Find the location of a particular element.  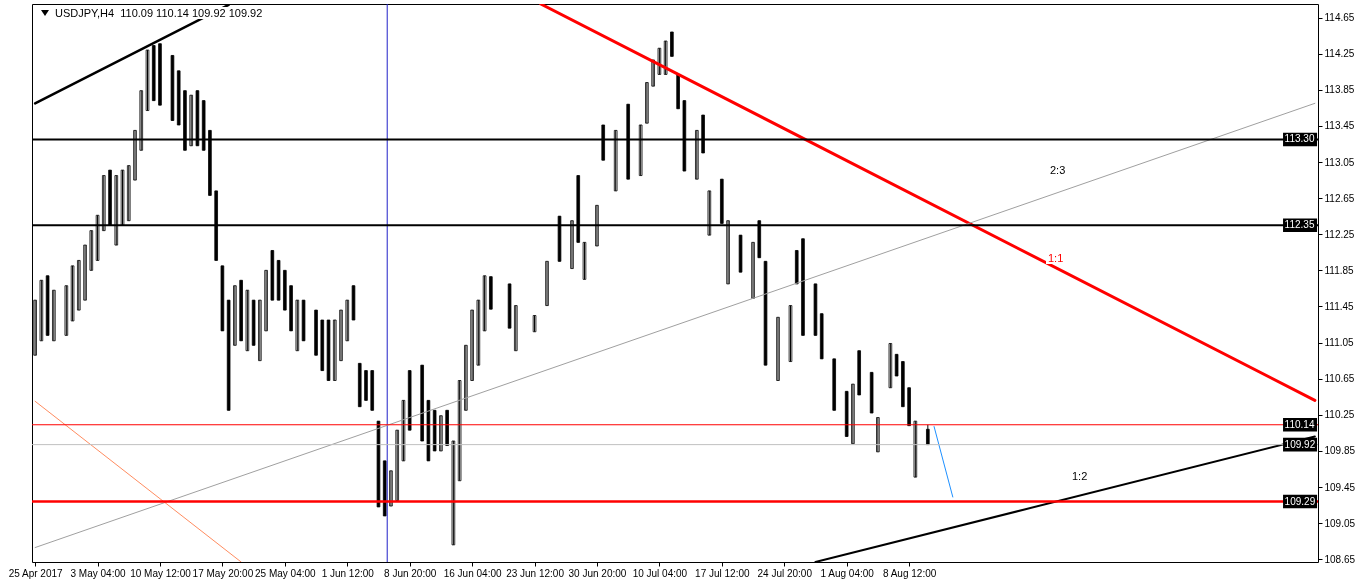

x-tick-label: 17 Jul 12:00 is located at coordinates (722, 573).